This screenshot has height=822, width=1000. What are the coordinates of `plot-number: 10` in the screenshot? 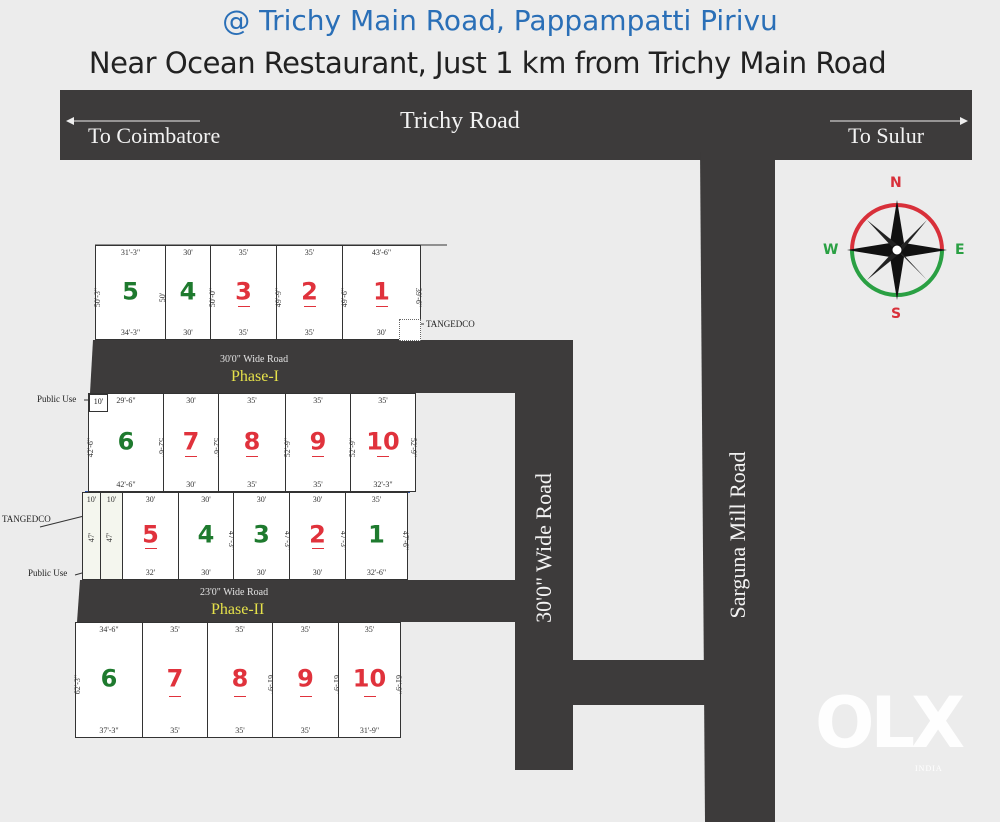 It's located at (369, 678).